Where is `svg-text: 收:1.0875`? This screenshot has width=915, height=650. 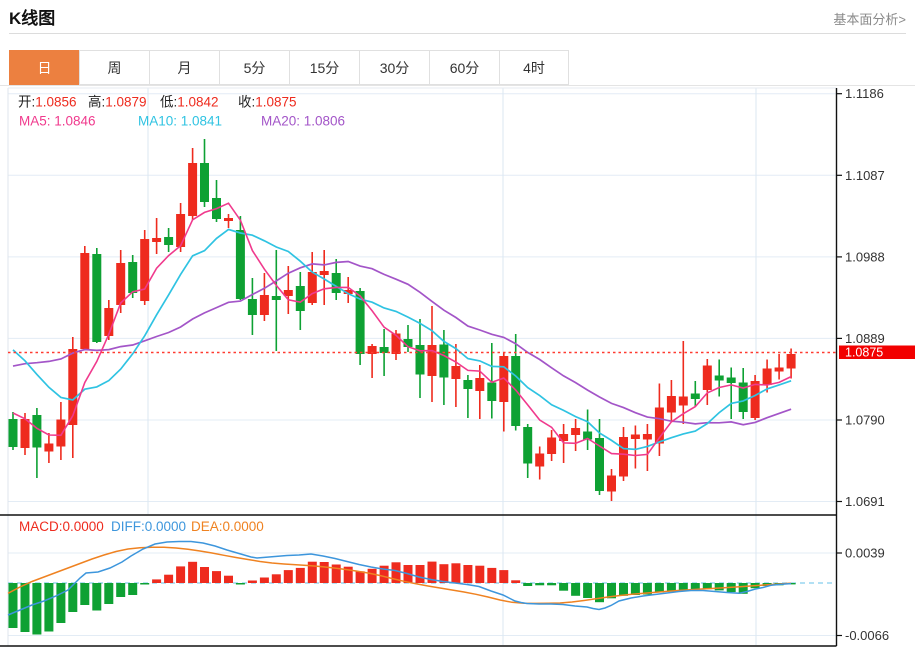
svg-text: 收:1.0875 is located at coordinates (267, 102).